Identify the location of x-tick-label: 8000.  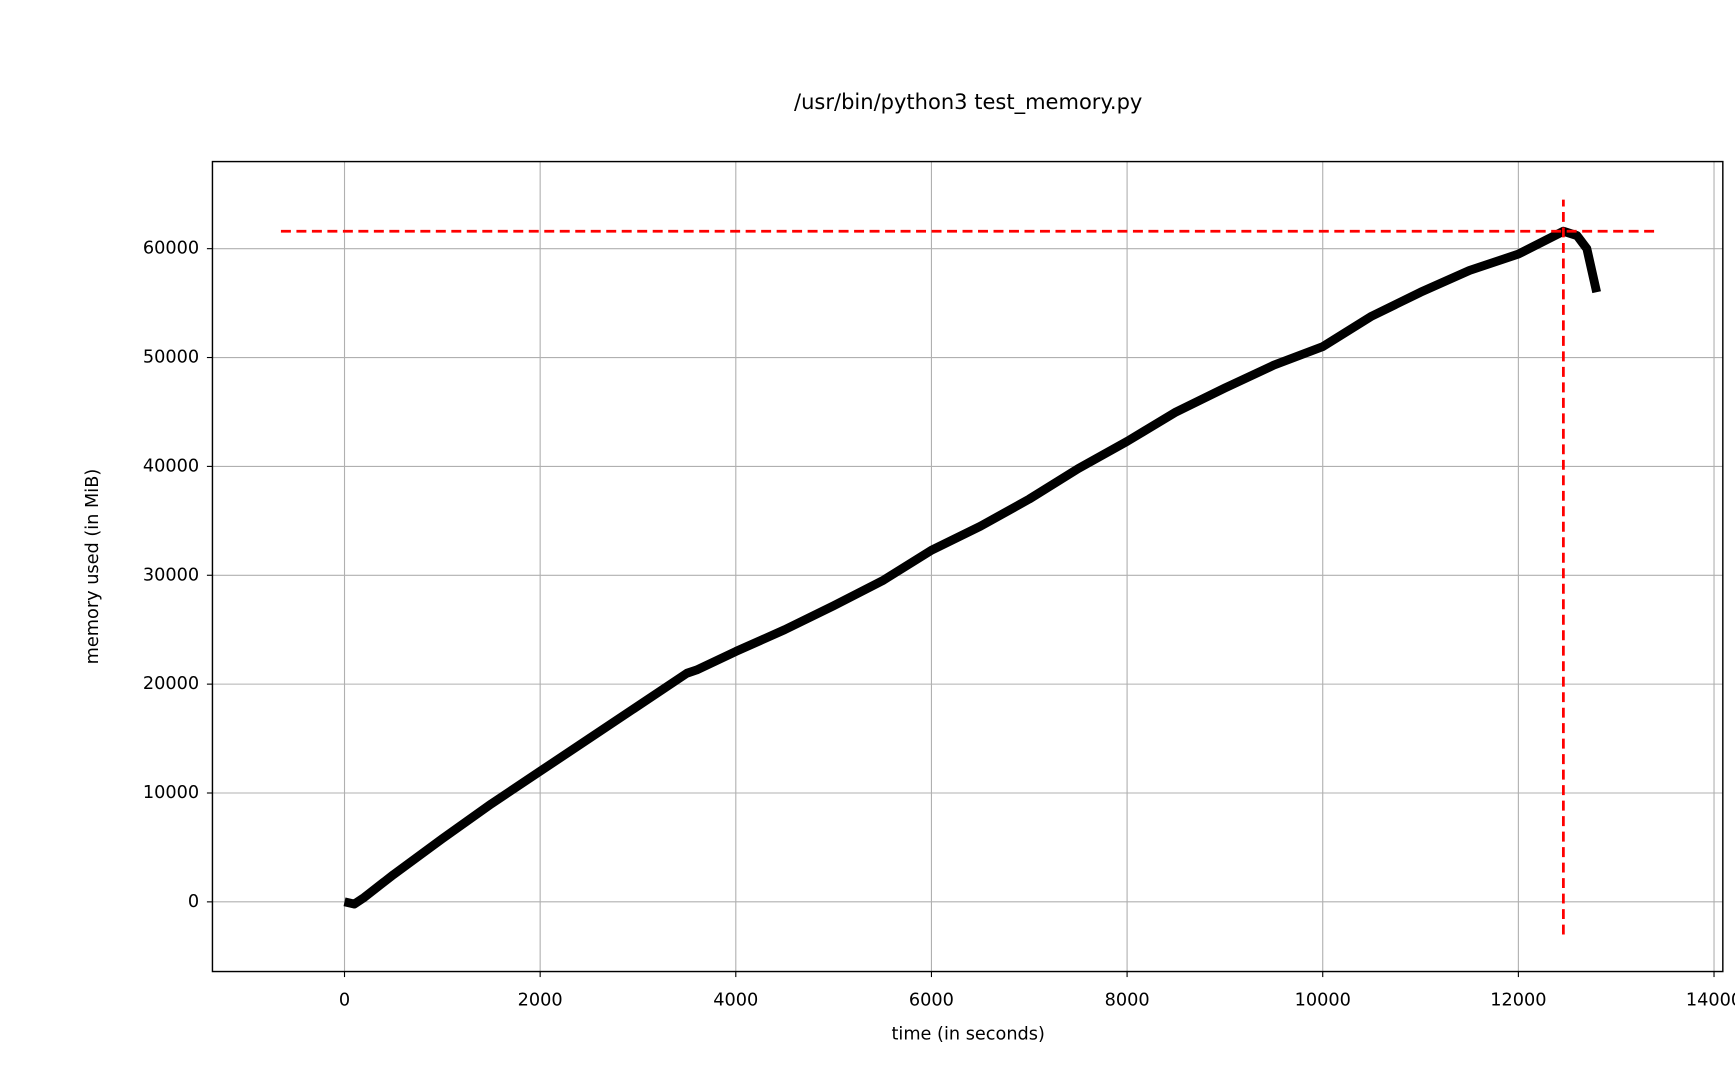
(1127, 1000).